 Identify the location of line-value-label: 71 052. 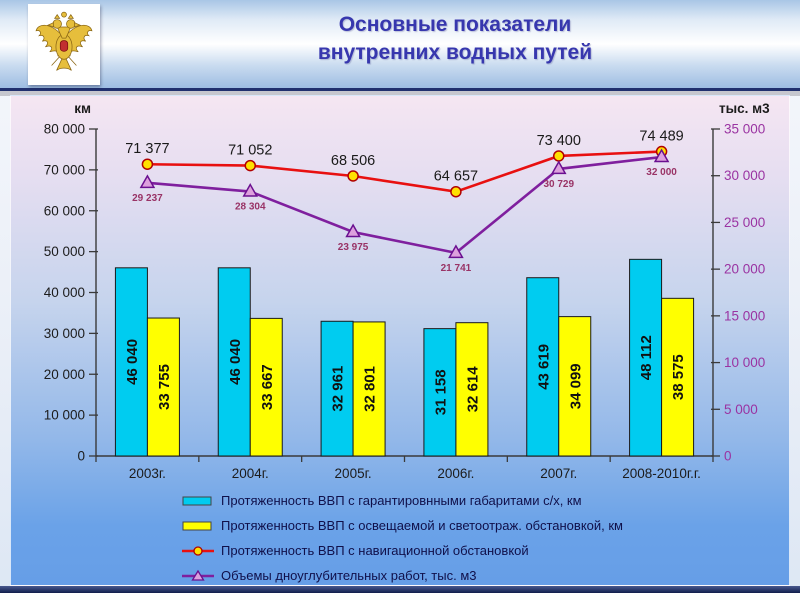
(250, 151).